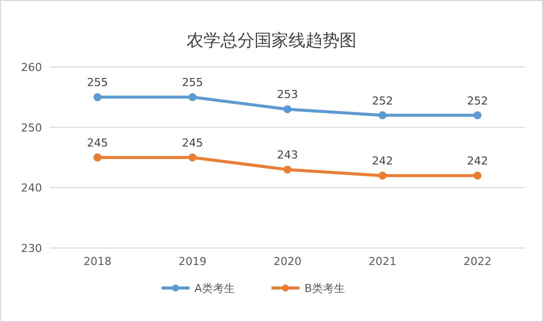 This screenshot has height=322, width=543. What do you see at coordinates (287, 95) in the screenshot?
I see `data-label: 253` at bounding box center [287, 95].